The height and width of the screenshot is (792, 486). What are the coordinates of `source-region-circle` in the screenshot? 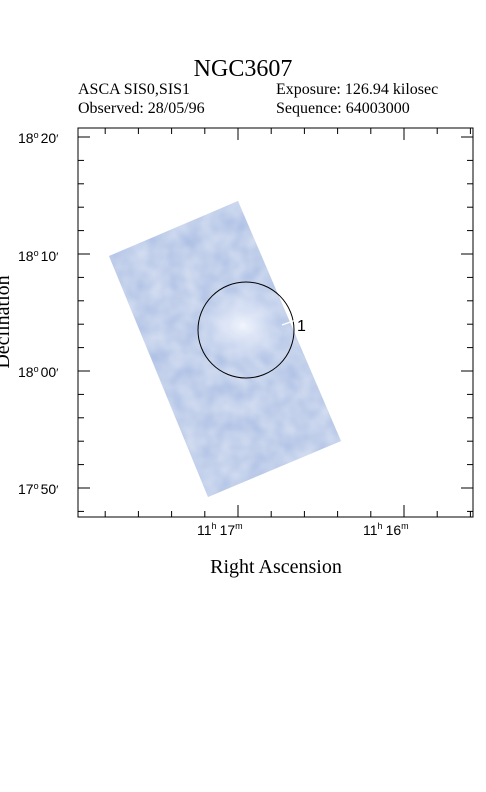 It's located at (246, 330).